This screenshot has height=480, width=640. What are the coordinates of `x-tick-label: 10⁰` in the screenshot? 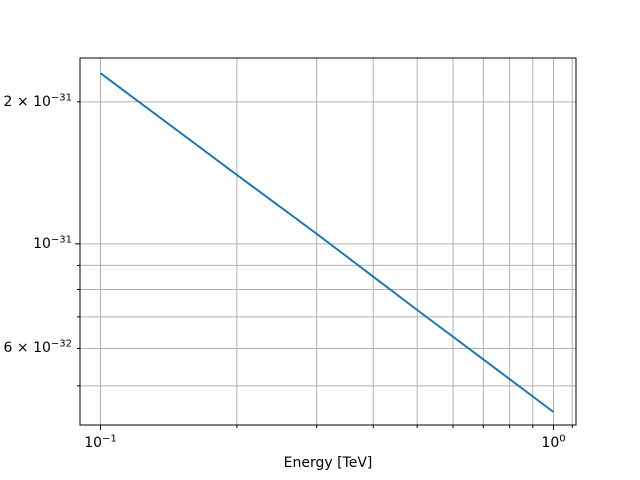 It's located at (553, 442).